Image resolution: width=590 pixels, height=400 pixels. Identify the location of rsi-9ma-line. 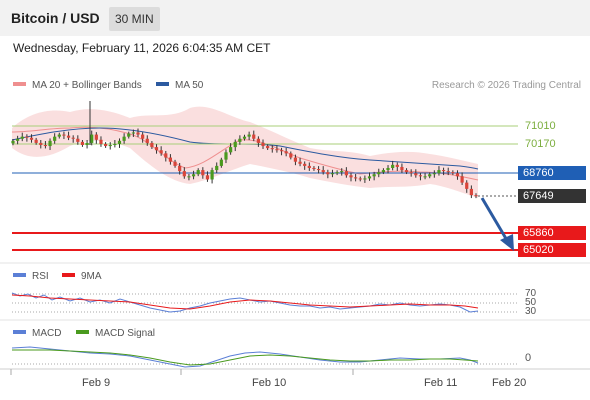
(245, 302).